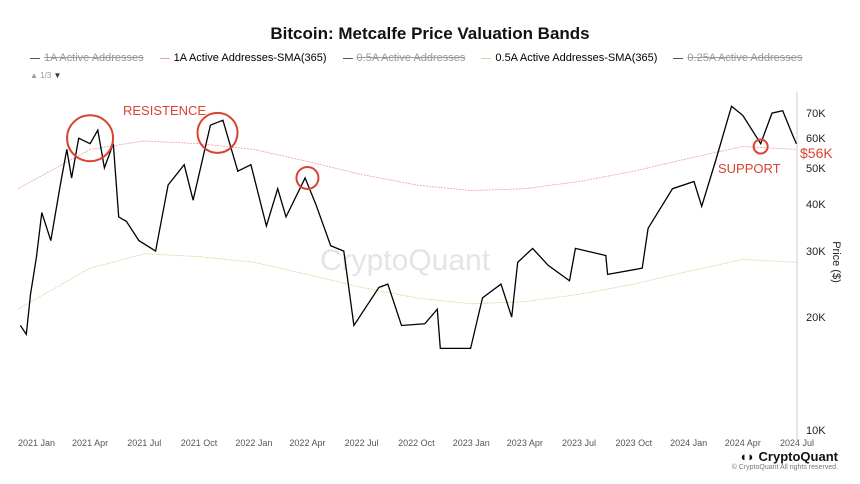 The height and width of the screenshot is (484, 860). I want to click on x-tick-label: 2022 Oct, so click(416, 443).